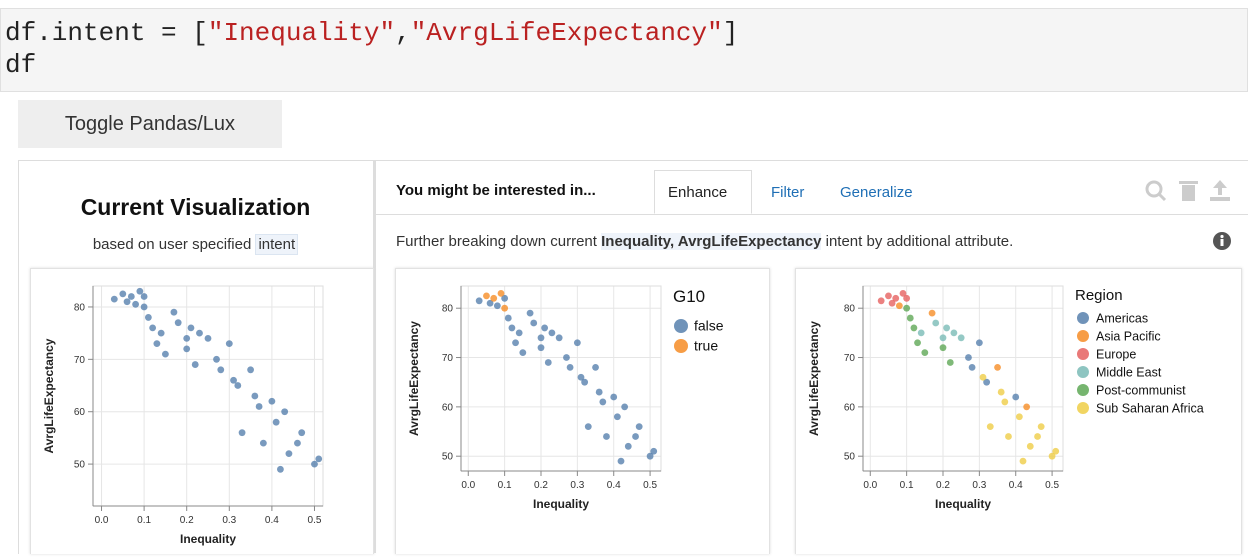 The width and height of the screenshot is (1248, 559). Describe the element at coordinates (730, 33) in the screenshot. I see `code-token: ]` at that location.